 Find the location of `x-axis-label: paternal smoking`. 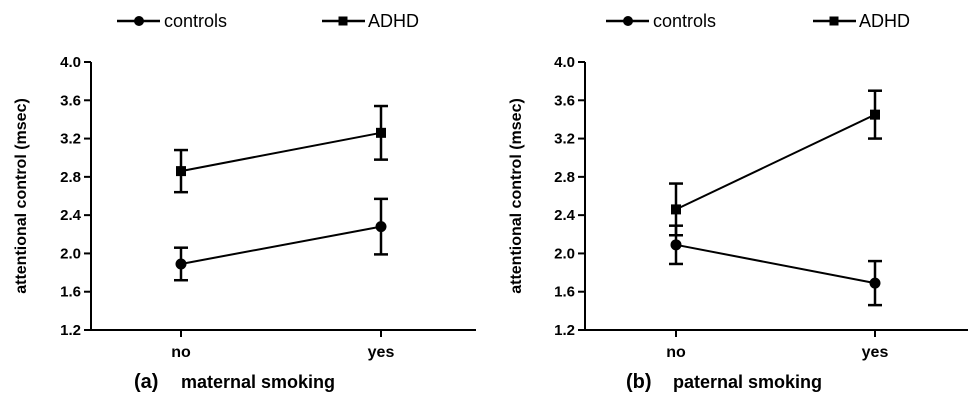

x-axis-label: paternal smoking is located at coordinates (747, 382).